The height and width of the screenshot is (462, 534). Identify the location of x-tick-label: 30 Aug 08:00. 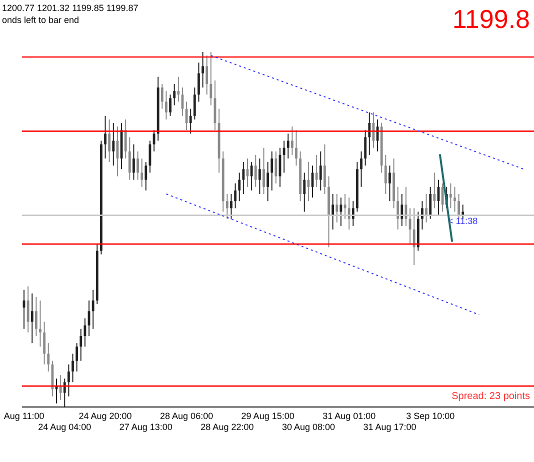
(309, 427).